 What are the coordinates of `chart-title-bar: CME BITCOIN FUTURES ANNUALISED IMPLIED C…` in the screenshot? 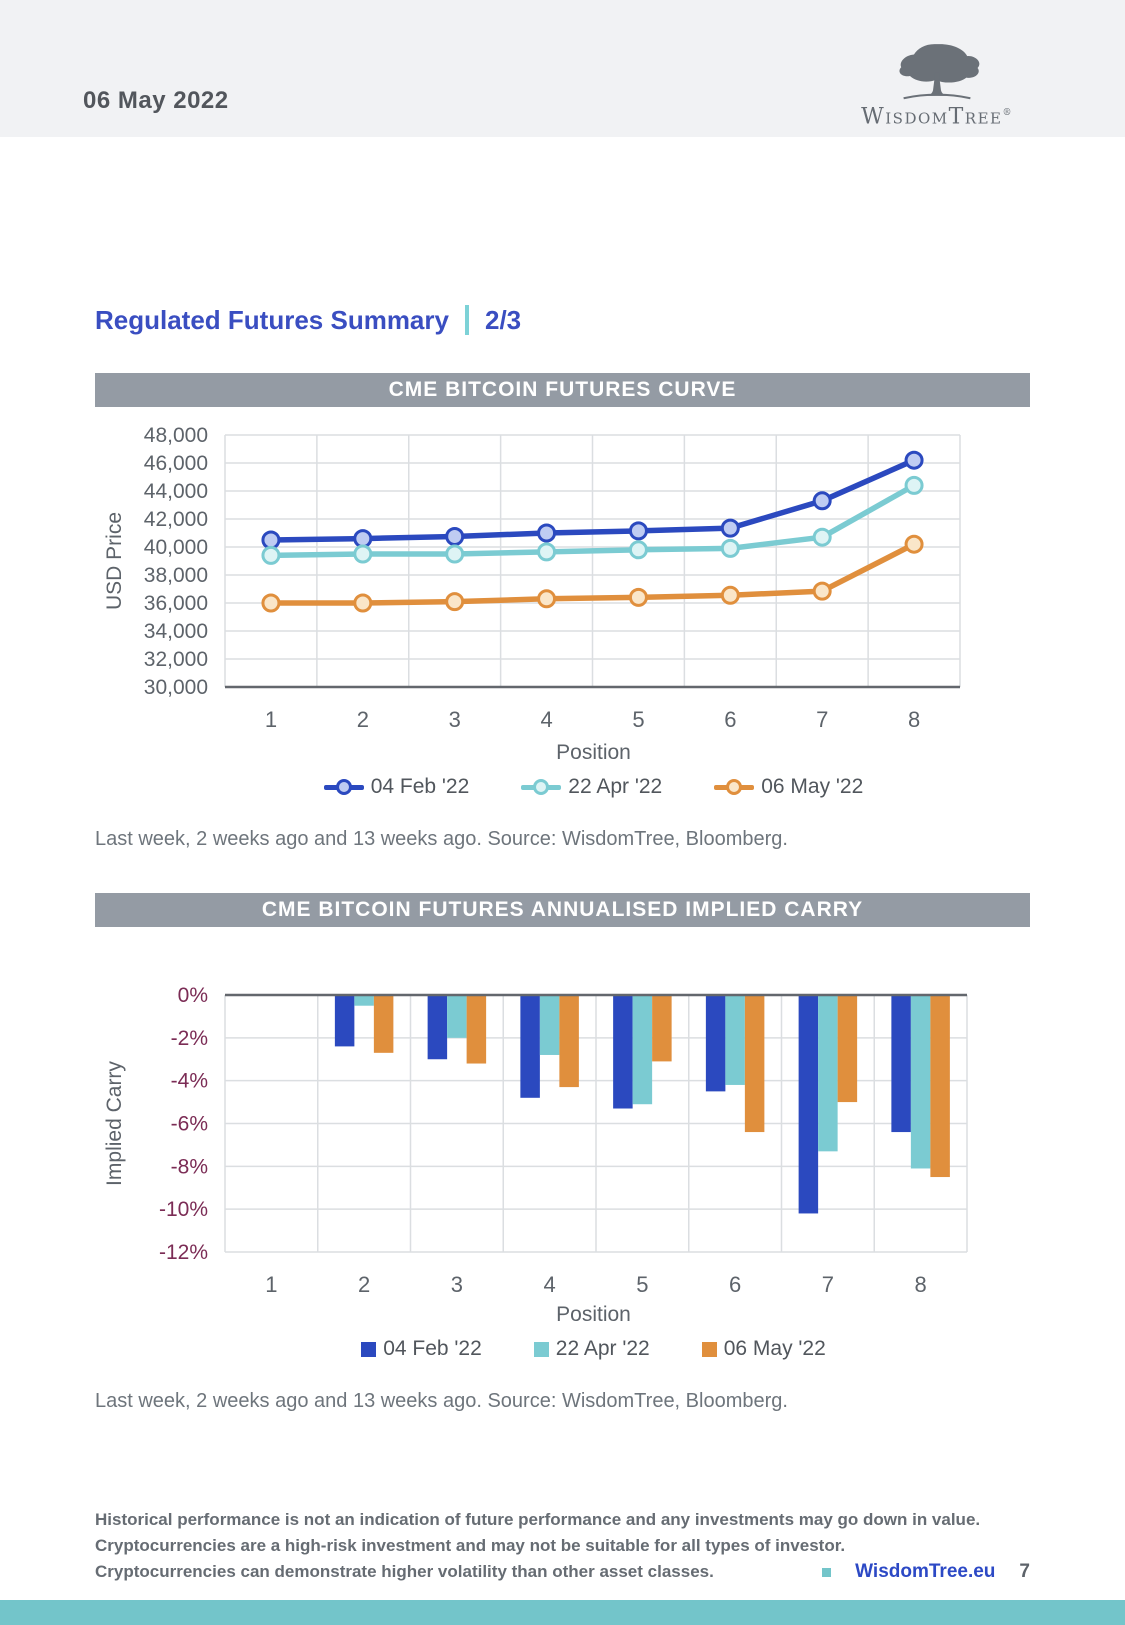 It's located at (562, 910).